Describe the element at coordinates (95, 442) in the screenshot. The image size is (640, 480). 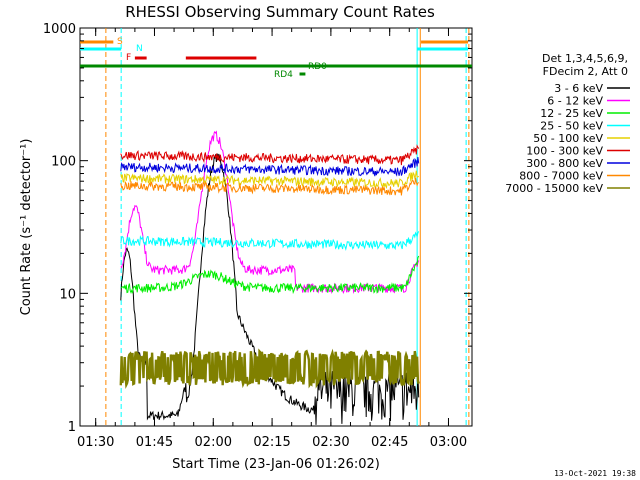
I see `x-tick-label: 01:30` at that location.